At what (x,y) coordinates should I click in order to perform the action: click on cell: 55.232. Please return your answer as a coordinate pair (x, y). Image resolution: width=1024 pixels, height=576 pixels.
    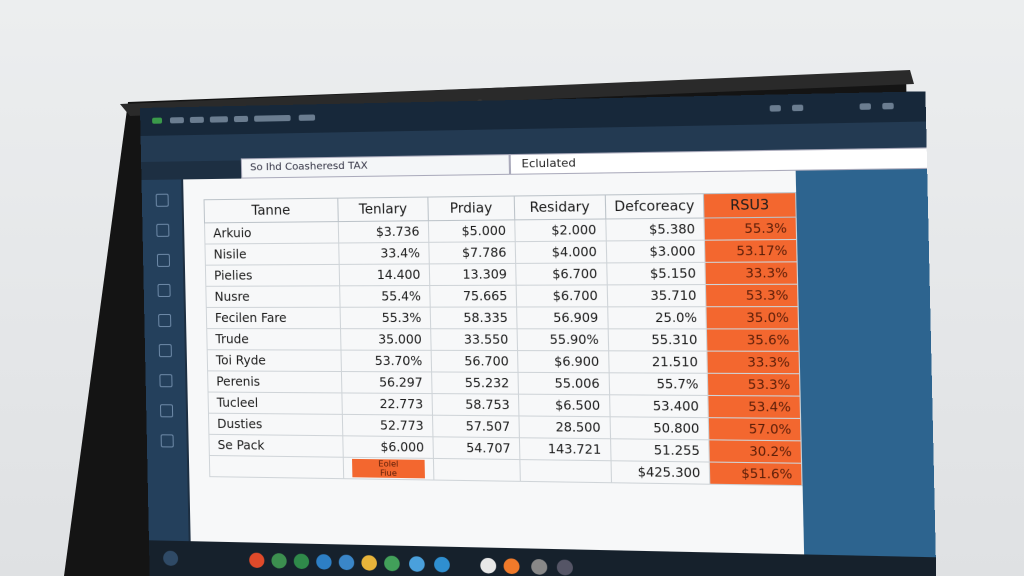
    Looking at the image, I should click on (475, 383).